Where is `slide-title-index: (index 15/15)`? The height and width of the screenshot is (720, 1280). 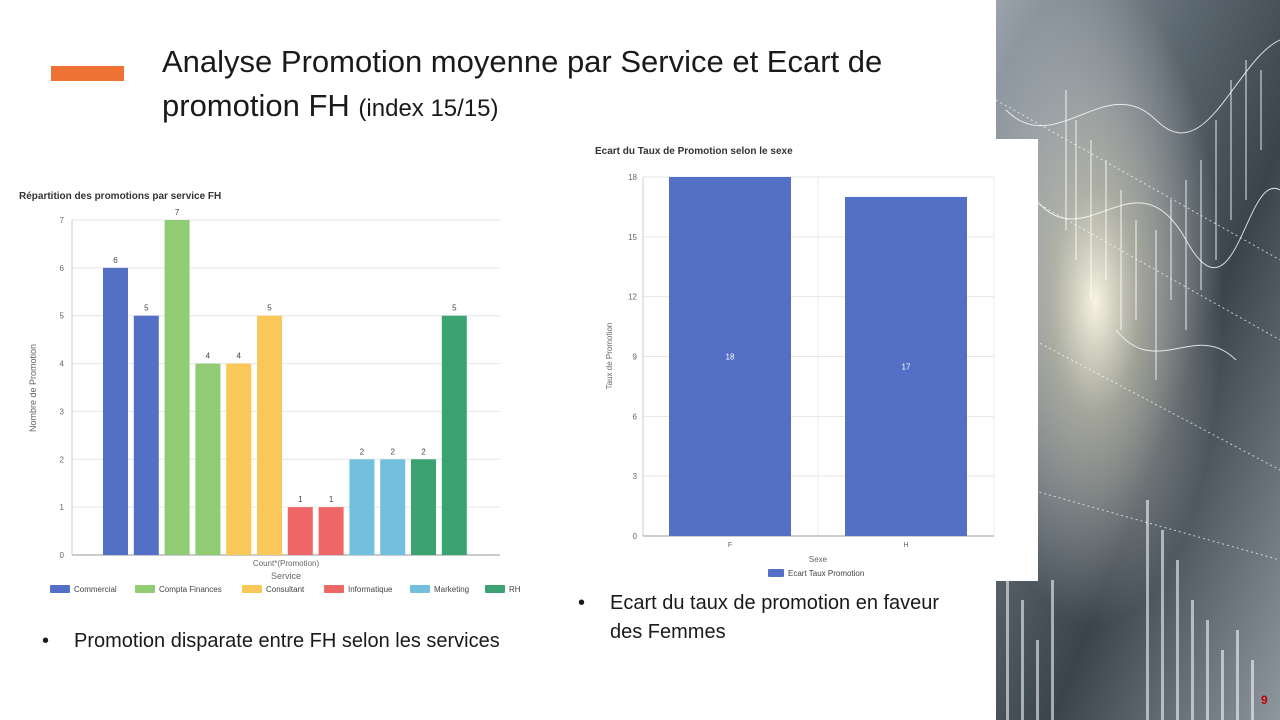 slide-title-index: (index 15/15) is located at coordinates (428, 108).